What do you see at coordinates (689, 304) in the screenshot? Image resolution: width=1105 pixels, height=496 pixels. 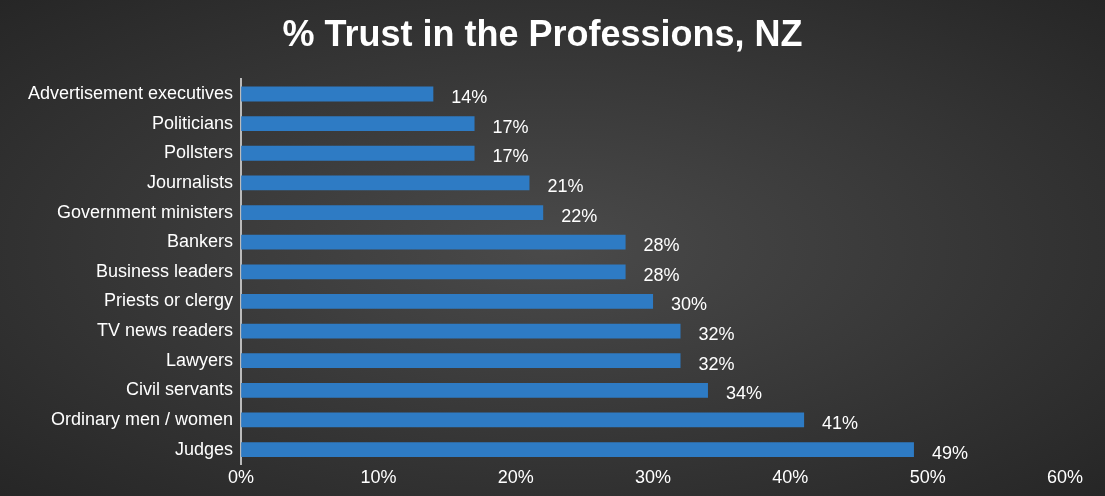 I see `data-label: 30%` at bounding box center [689, 304].